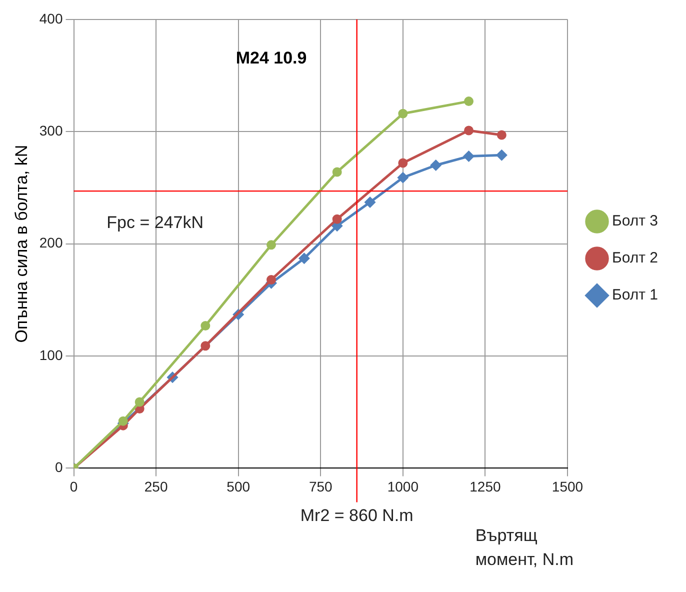 This screenshot has width=686, height=592. Describe the element at coordinates (403, 486) in the screenshot. I see `x-tick-label: 1000` at that location.